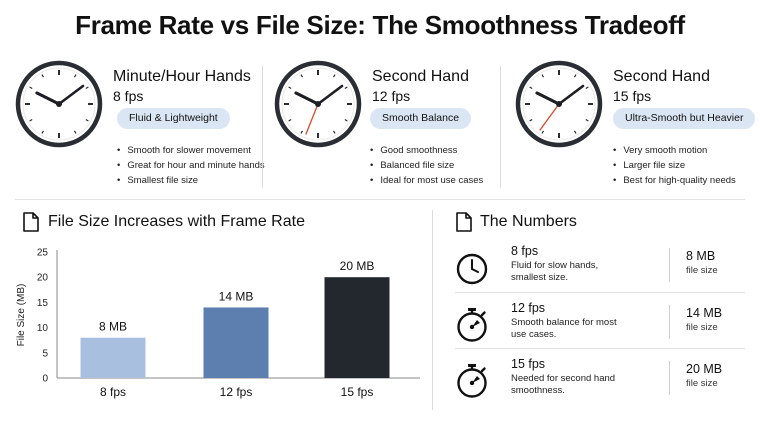  I want to click on card-badge: Fluid & Lightweight, so click(173, 118).